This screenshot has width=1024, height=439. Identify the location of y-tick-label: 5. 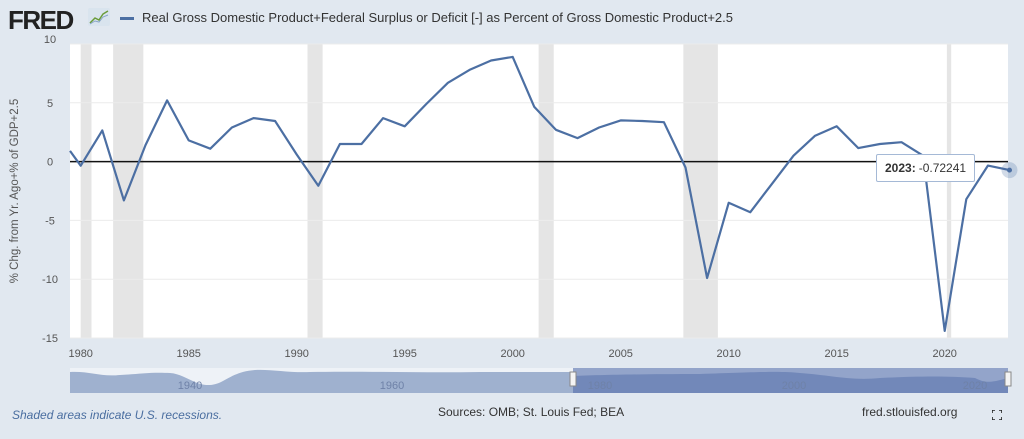
(50, 104).